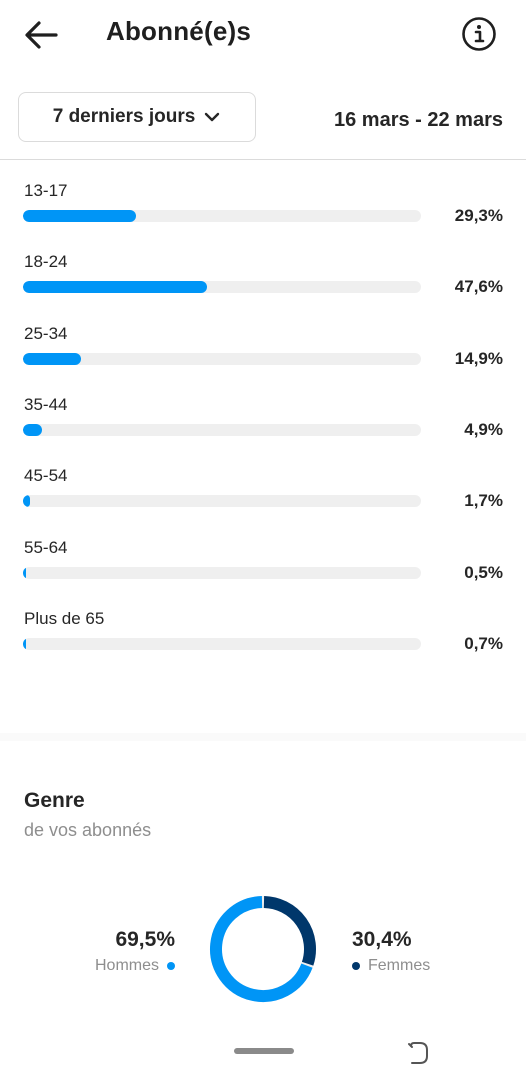 This screenshot has height=1086, width=526. What do you see at coordinates (64, 618) in the screenshot?
I see `age-range-label: Plus de 65` at bounding box center [64, 618].